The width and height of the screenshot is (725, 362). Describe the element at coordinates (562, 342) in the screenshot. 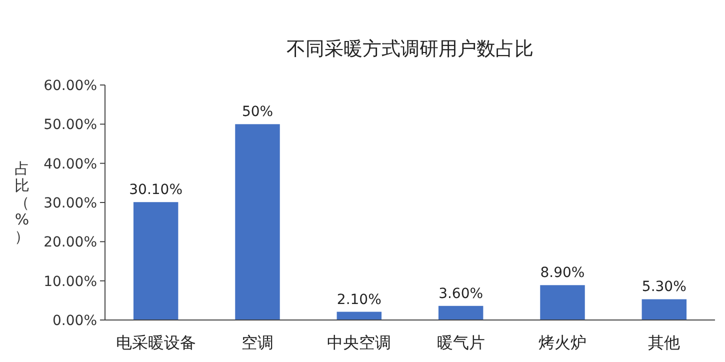

I see `x-tick-label: 烤火炉` at that location.